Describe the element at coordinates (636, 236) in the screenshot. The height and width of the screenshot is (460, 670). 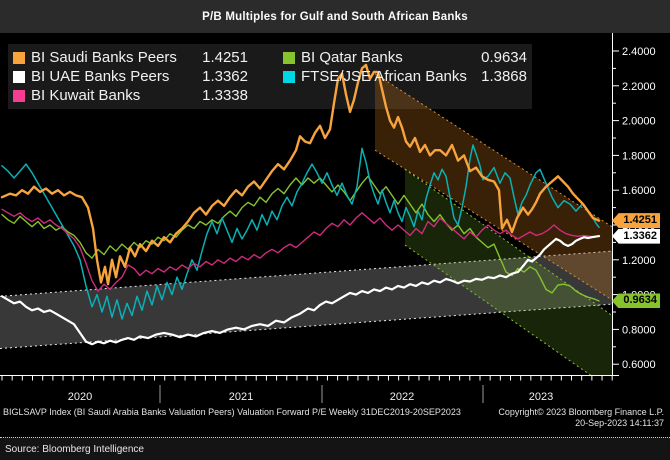
I see `last-price-badge: 1.3362` at that location.